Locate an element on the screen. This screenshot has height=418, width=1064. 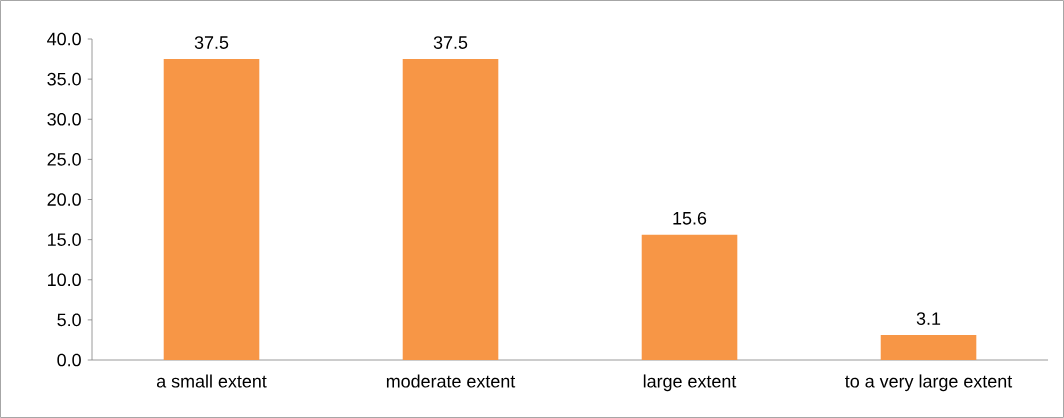
x-tick-label: large extent is located at coordinates (690, 383).